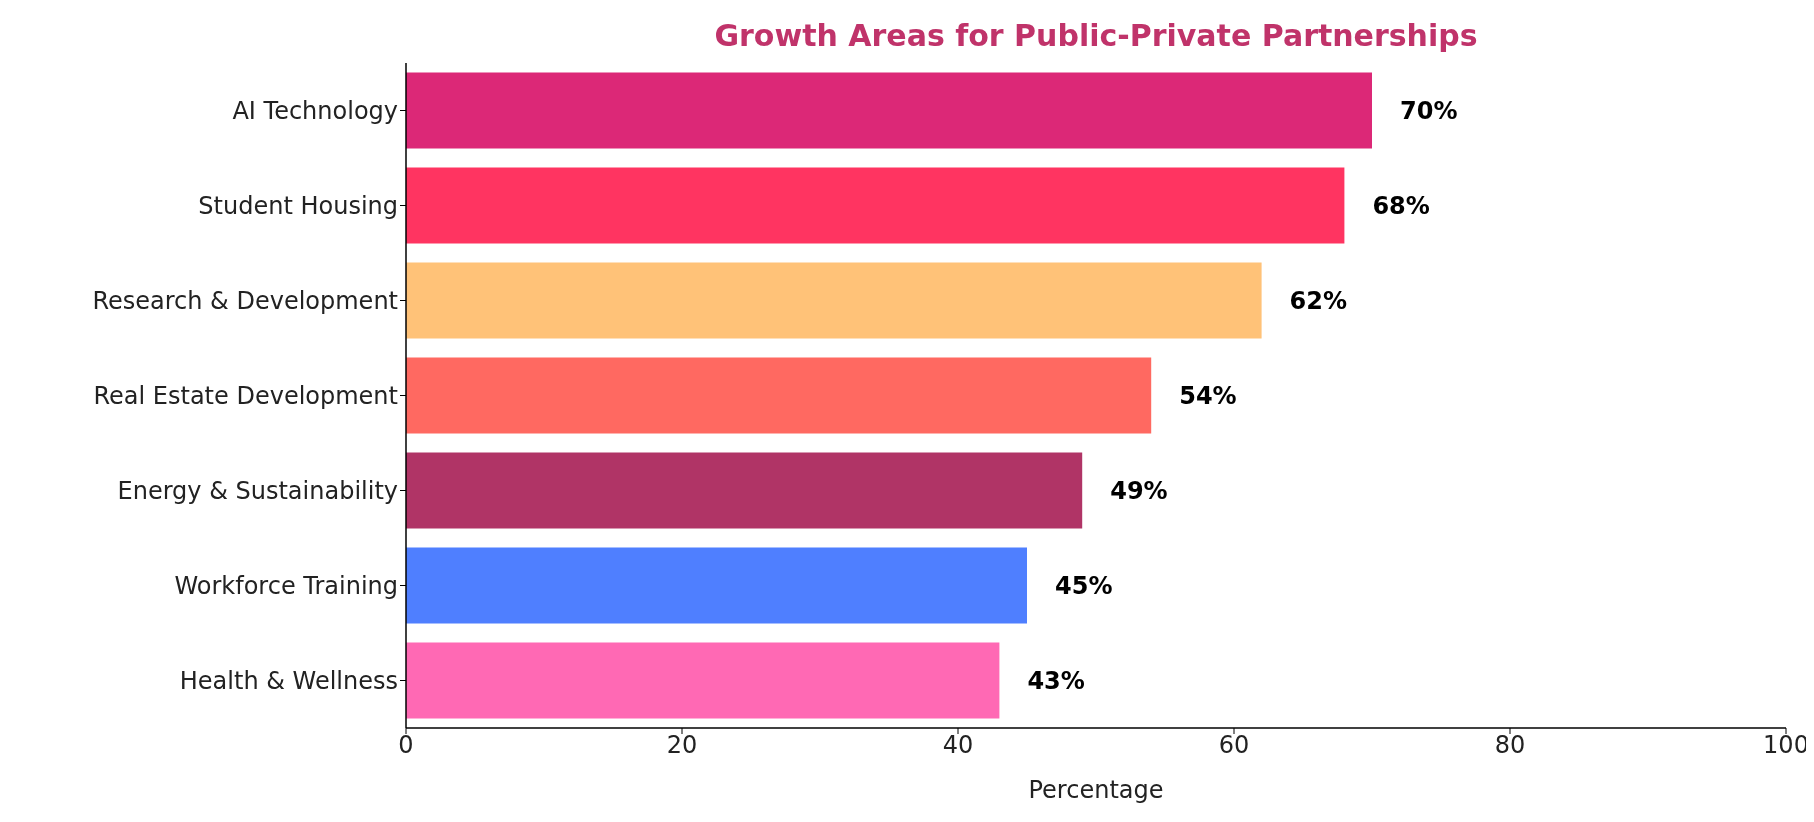 This screenshot has width=1814, height=822. What do you see at coordinates (1096, 35) in the screenshot?
I see `chart-title: Growth Areas for Public-Private Partnerships` at bounding box center [1096, 35].